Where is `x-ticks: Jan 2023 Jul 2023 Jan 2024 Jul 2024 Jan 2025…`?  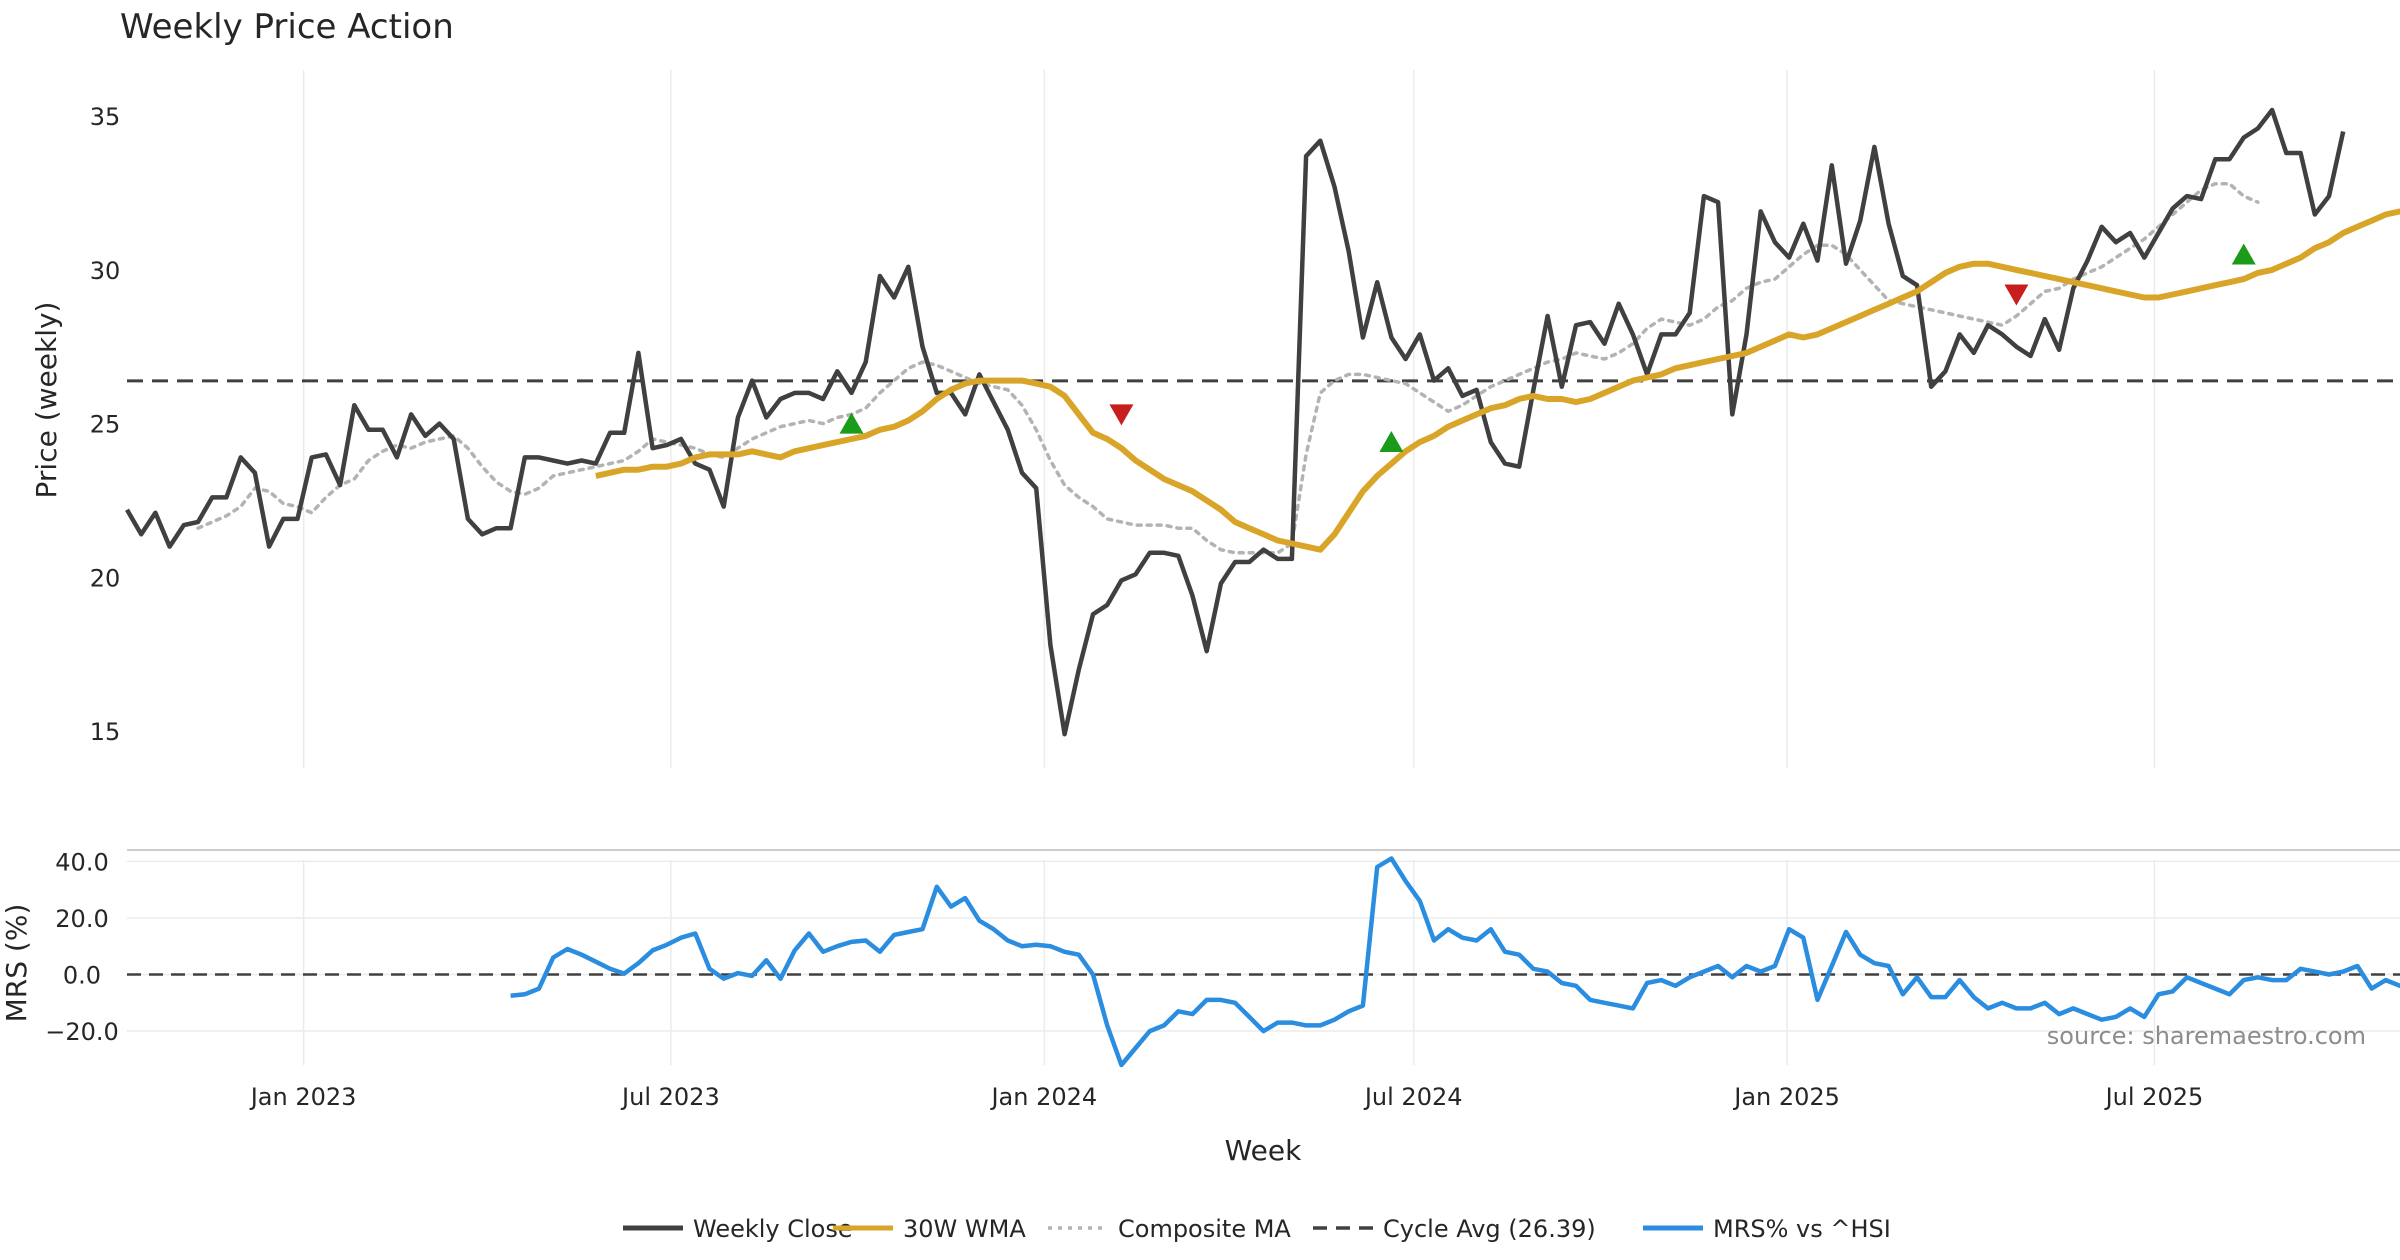
x-ticks: Jan 2023 Jul 2023 Jan 2024 Jul 2024 Jan 2025… is located at coordinates (1226, 1097).